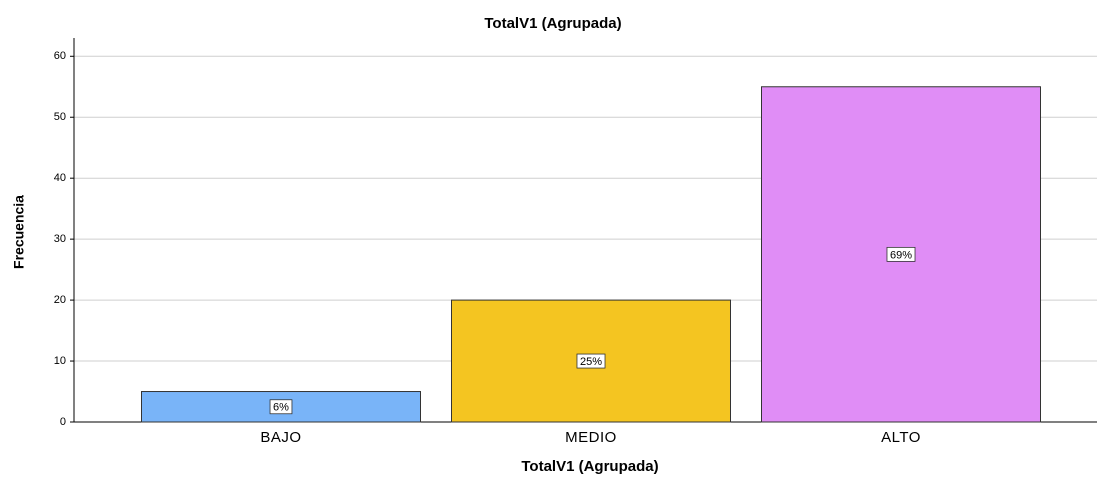 The image size is (1097, 477). I want to click on value-label: 69%, so click(901, 255).